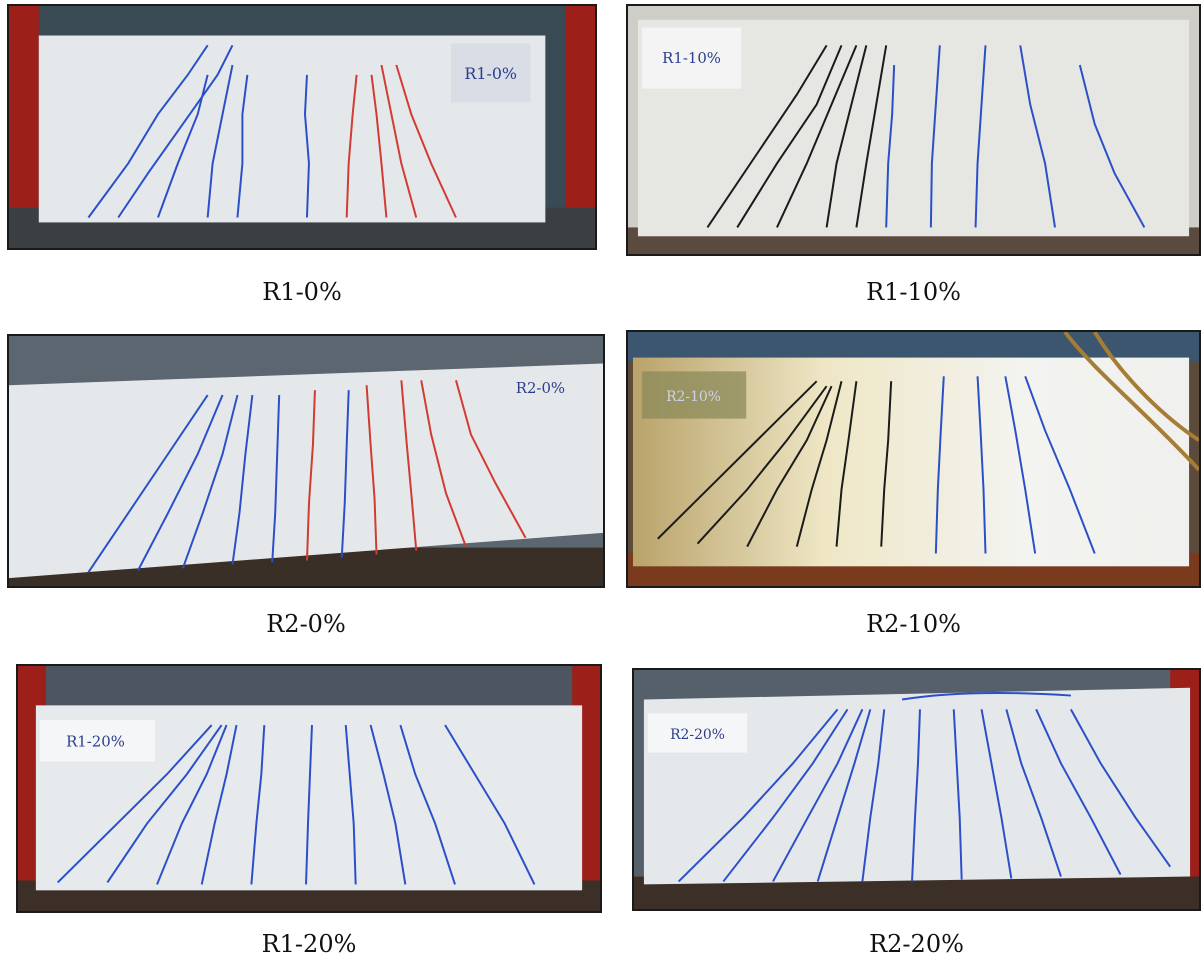 The image size is (1203, 966). Describe the element at coordinates (693, 397) in the screenshot. I see `beam-label-r2-10: R2-10%` at that location.